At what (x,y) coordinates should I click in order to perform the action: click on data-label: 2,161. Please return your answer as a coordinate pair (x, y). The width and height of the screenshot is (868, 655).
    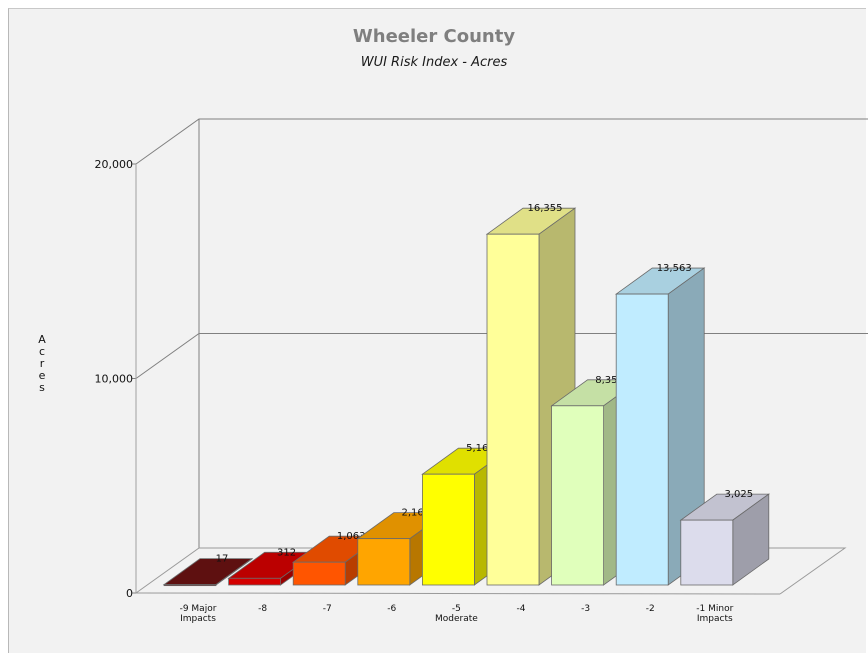
    Looking at the image, I should click on (415, 513).